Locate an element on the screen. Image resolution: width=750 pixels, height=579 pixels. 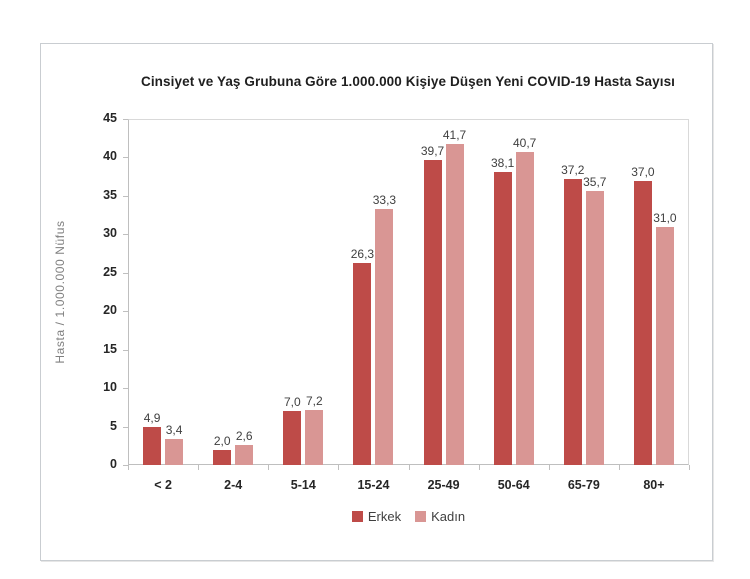
bar-value-label: 41,7 is located at coordinates (454, 135).